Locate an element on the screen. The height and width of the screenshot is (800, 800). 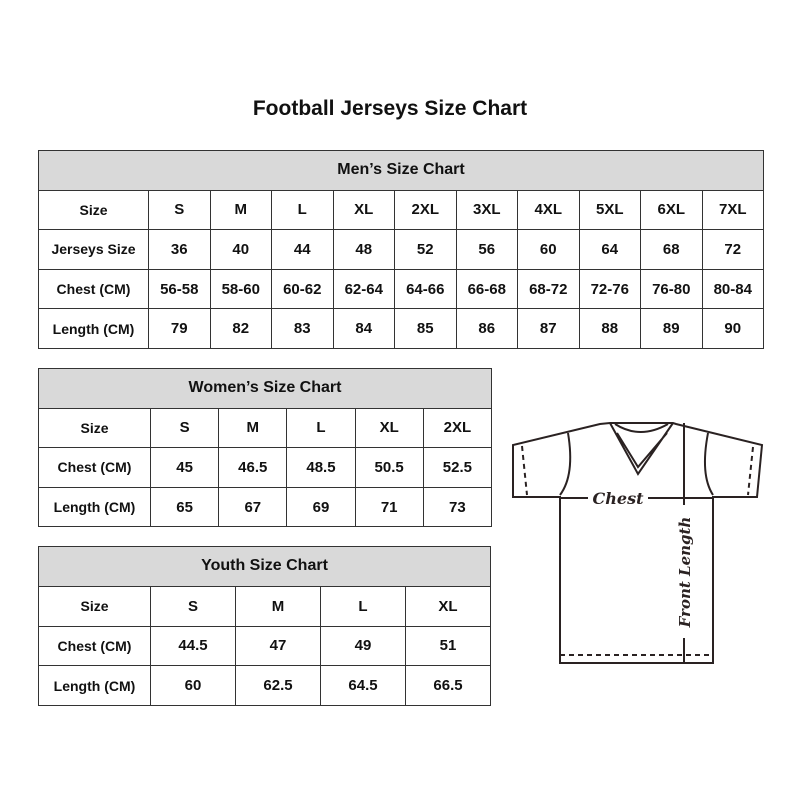
youth-table-heading: Youth Size Chart is located at coordinates (264, 566).